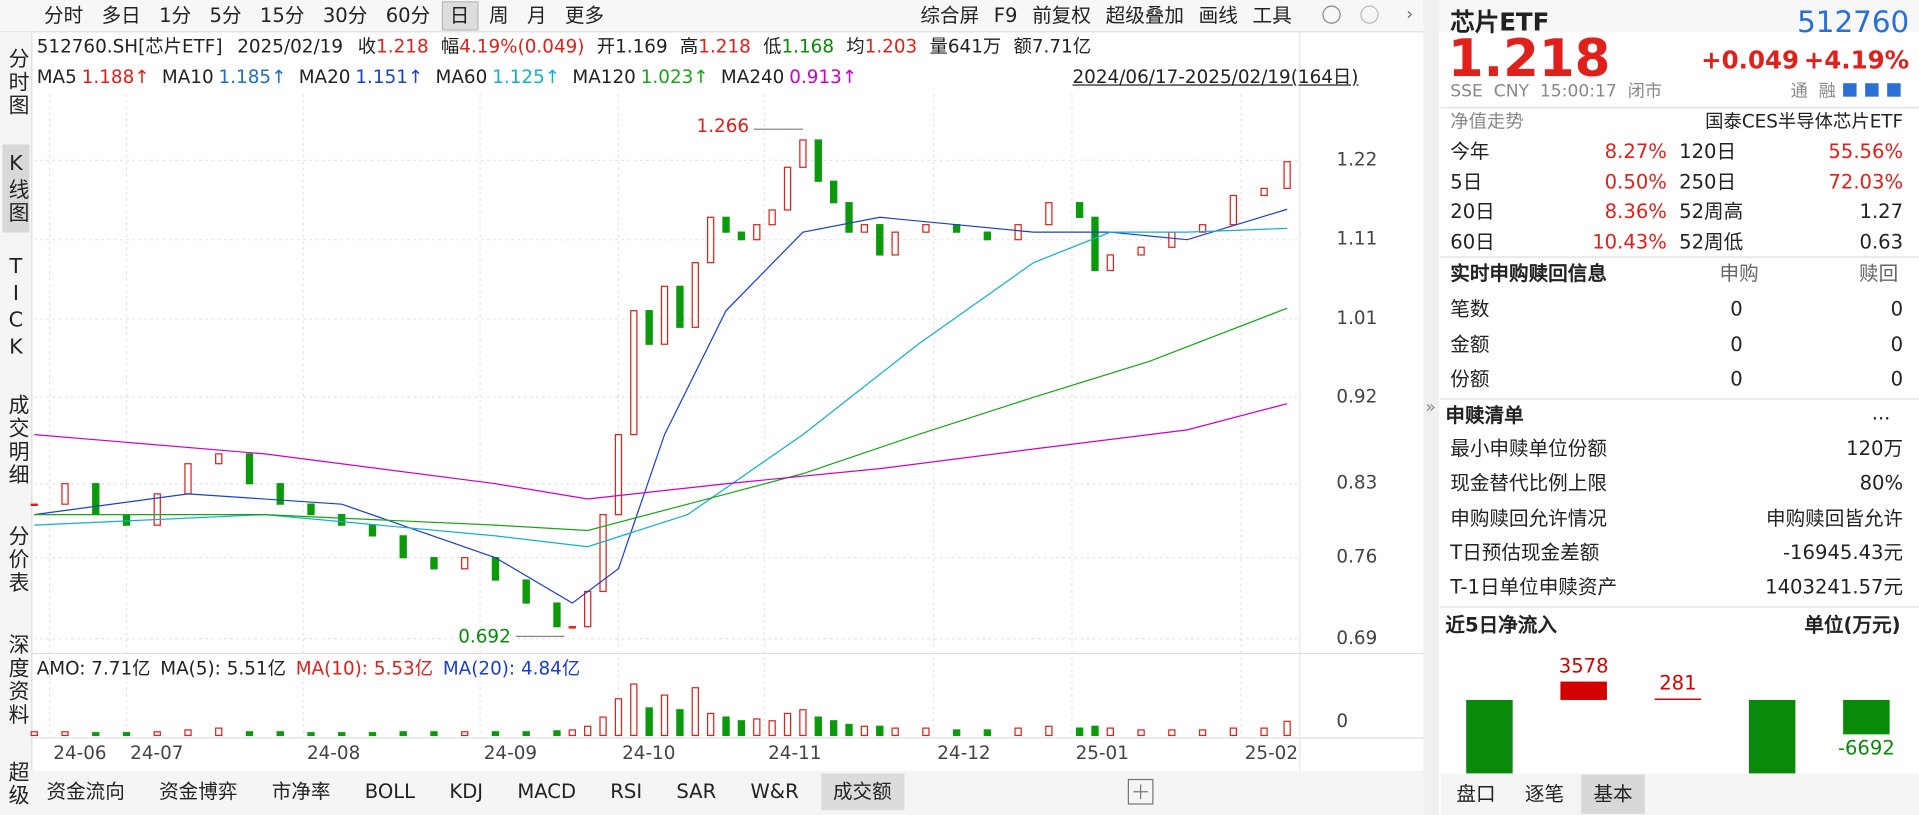 The height and width of the screenshot is (815, 1919). I want to click on side-tab: TICK, so click(16, 308).